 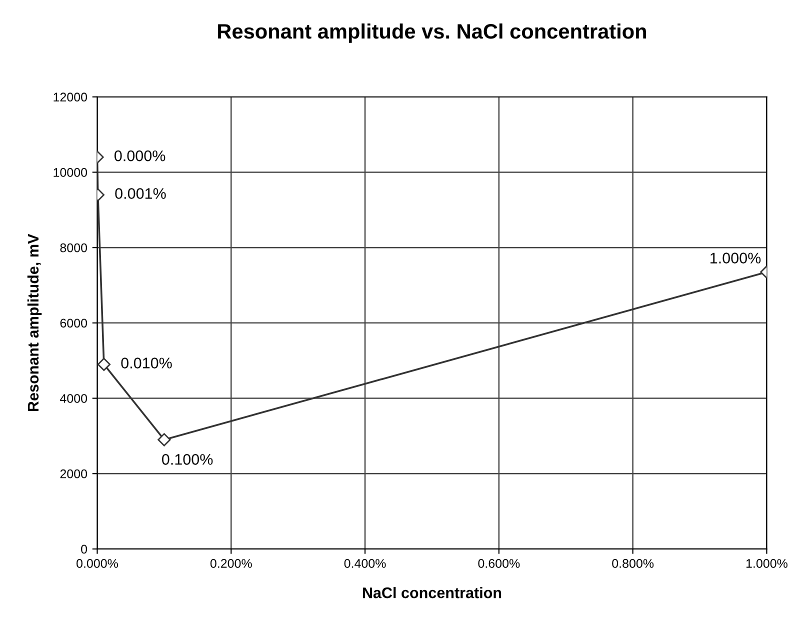 What do you see at coordinates (187, 459) in the screenshot?
I see `annotation: 0.100%` at bounding box center [187, 459].